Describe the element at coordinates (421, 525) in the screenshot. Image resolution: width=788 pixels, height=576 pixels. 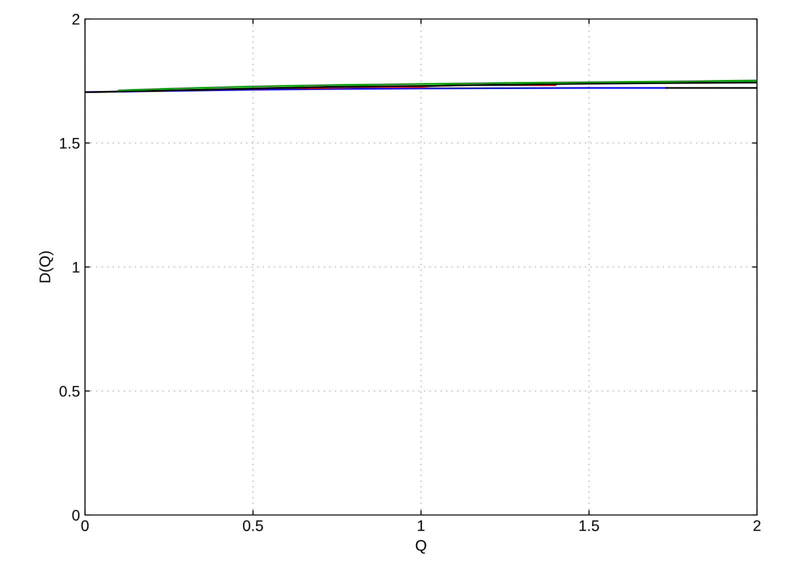
I see `x-tick-label: 1` at that location.